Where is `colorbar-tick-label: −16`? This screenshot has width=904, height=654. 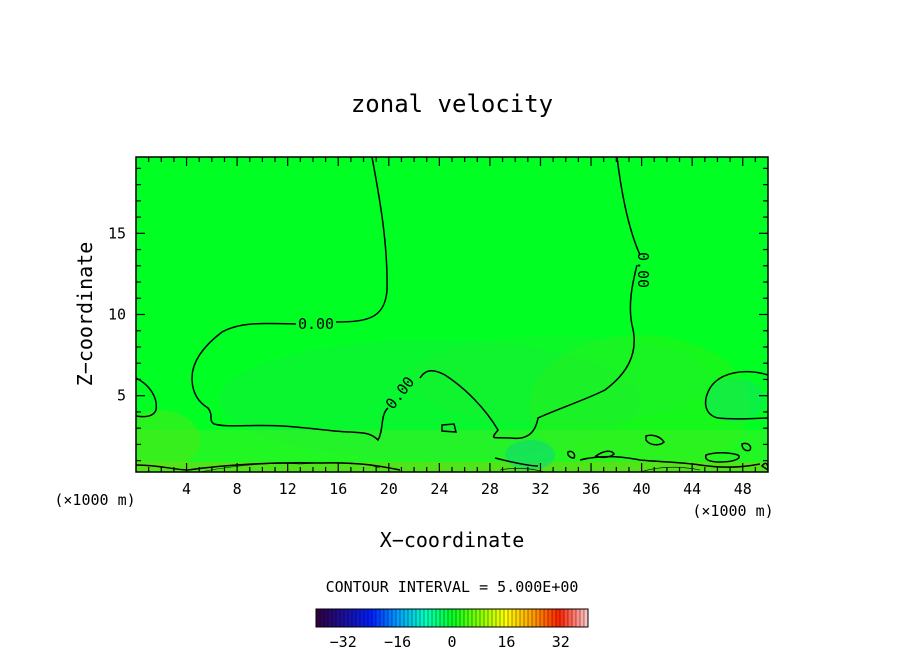
colorbar-tick-label: −16 is located at coordinates (397, 642).